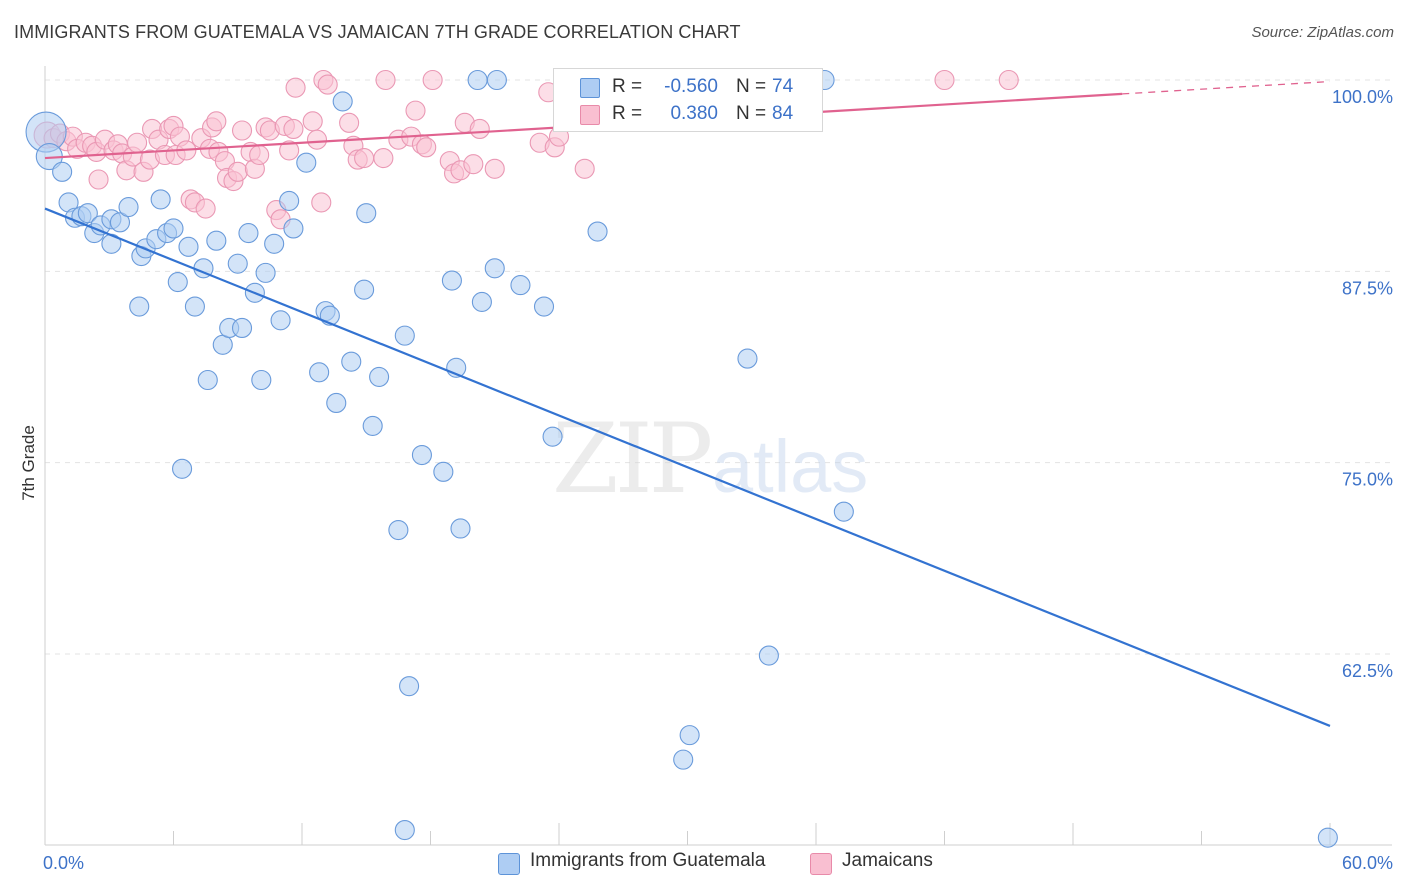 Image resolution: width=1406 pixels, height=892 pixels. Describe the element at coordinates (1226, 87) in the screenshot. I see `jamaicans-trend-extension` at that location.